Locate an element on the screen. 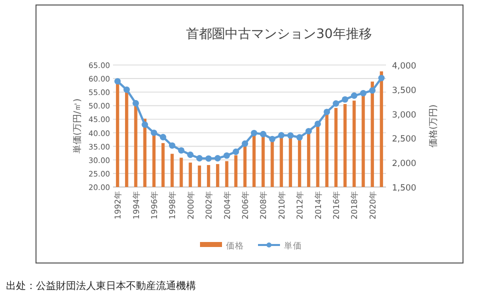  x-tick-label: 2000年 is located at coordinates (191, 205).